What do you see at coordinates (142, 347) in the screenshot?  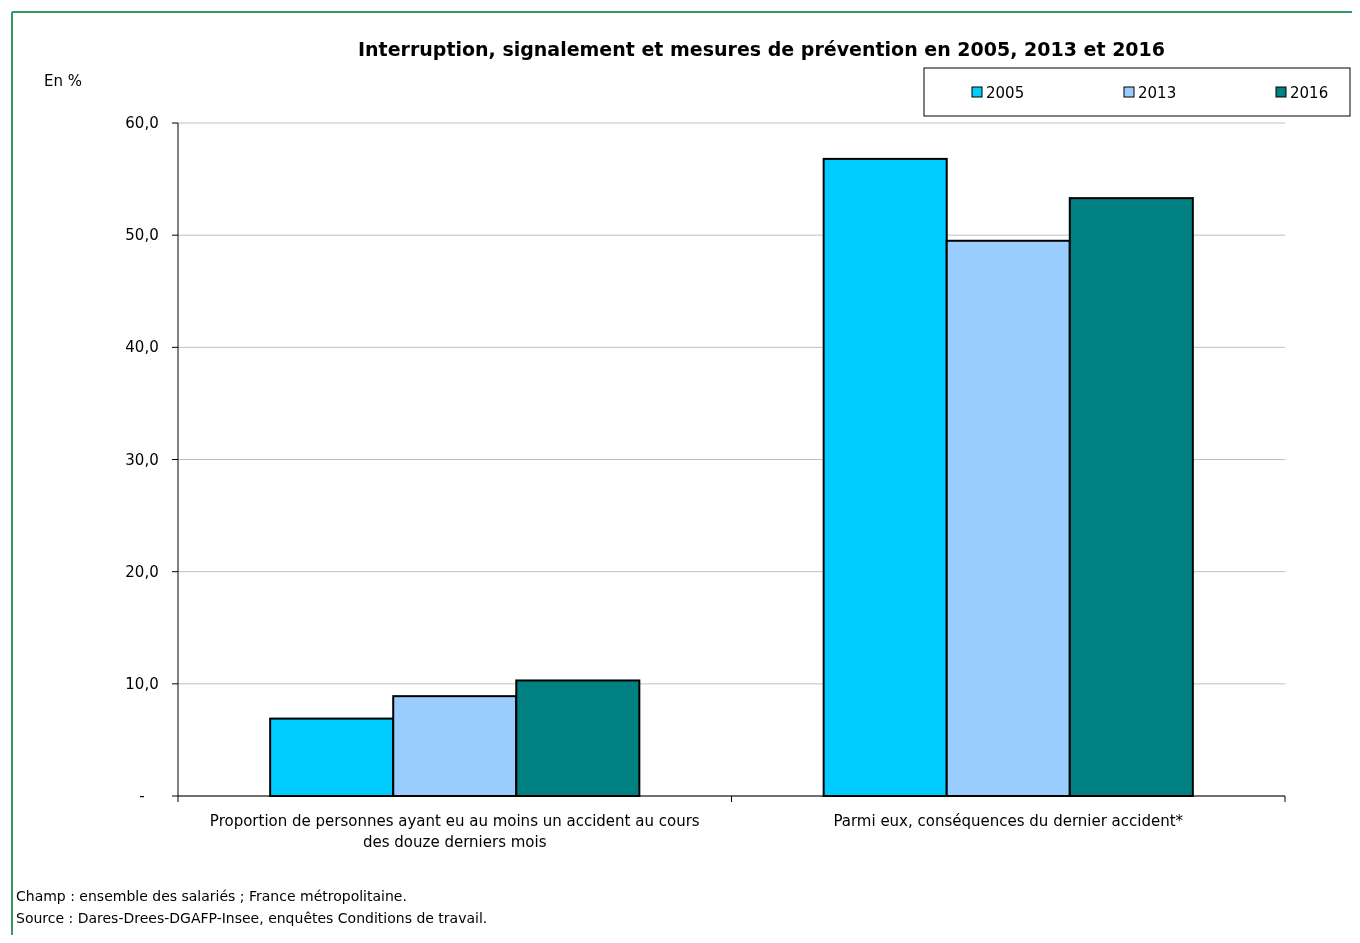 I see `y-tick-label: 40,0` at bounding box center [142, 347].